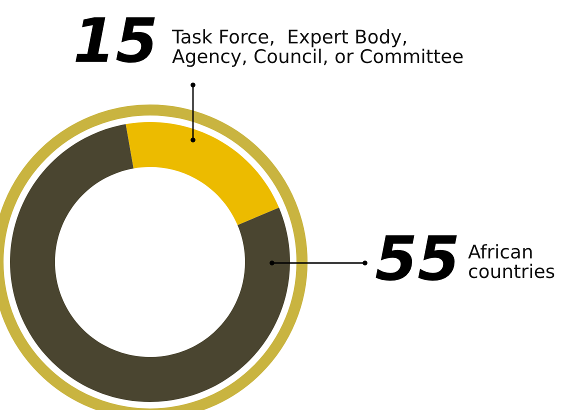 Image resolution: width=569 pixels, height=410 pixels. What do you see at coordinates (317, 48) in the screenshot?
I see `slice-label: Task Force, Expert Body, Agency, Council, or Committee` at bounding box center [317, 48].